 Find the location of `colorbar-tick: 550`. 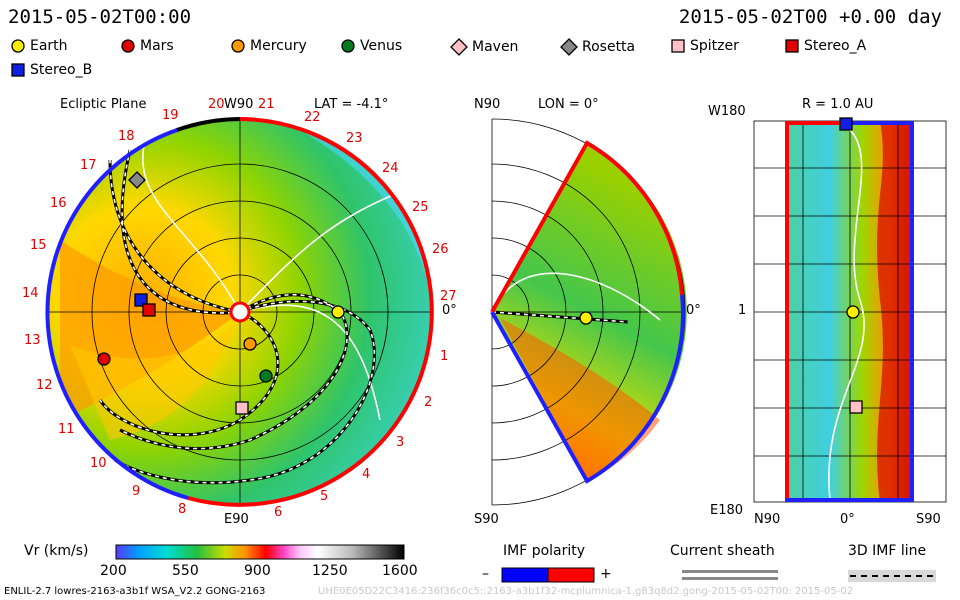

colorbar-tick: 550 is located at coordinates (185, 571).